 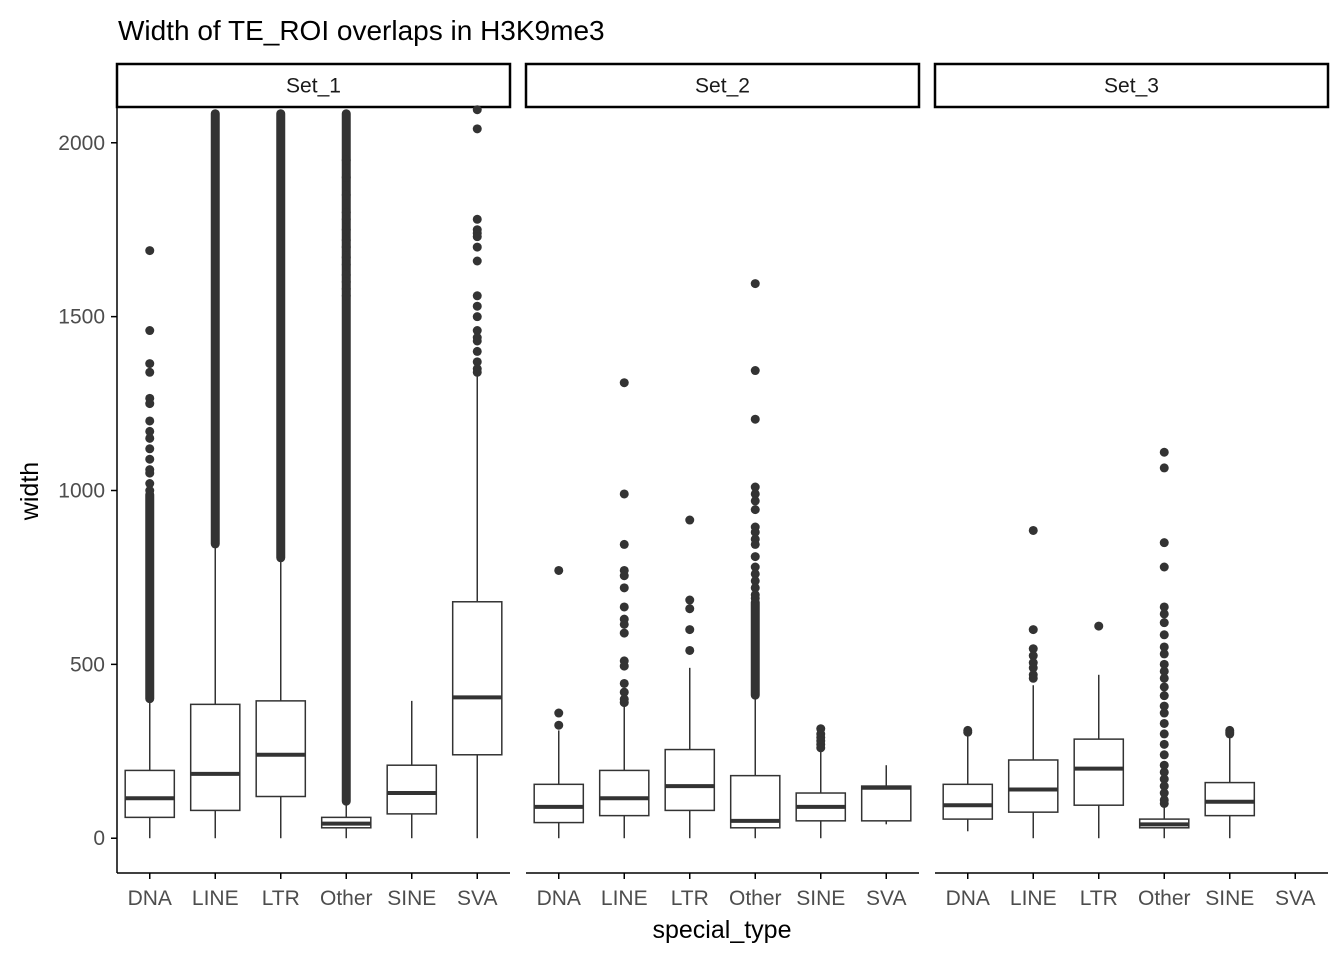 What do you see at coordinates (968, 778) in the screenshot?
I see `box-dna` at bounding box center [968, 778].